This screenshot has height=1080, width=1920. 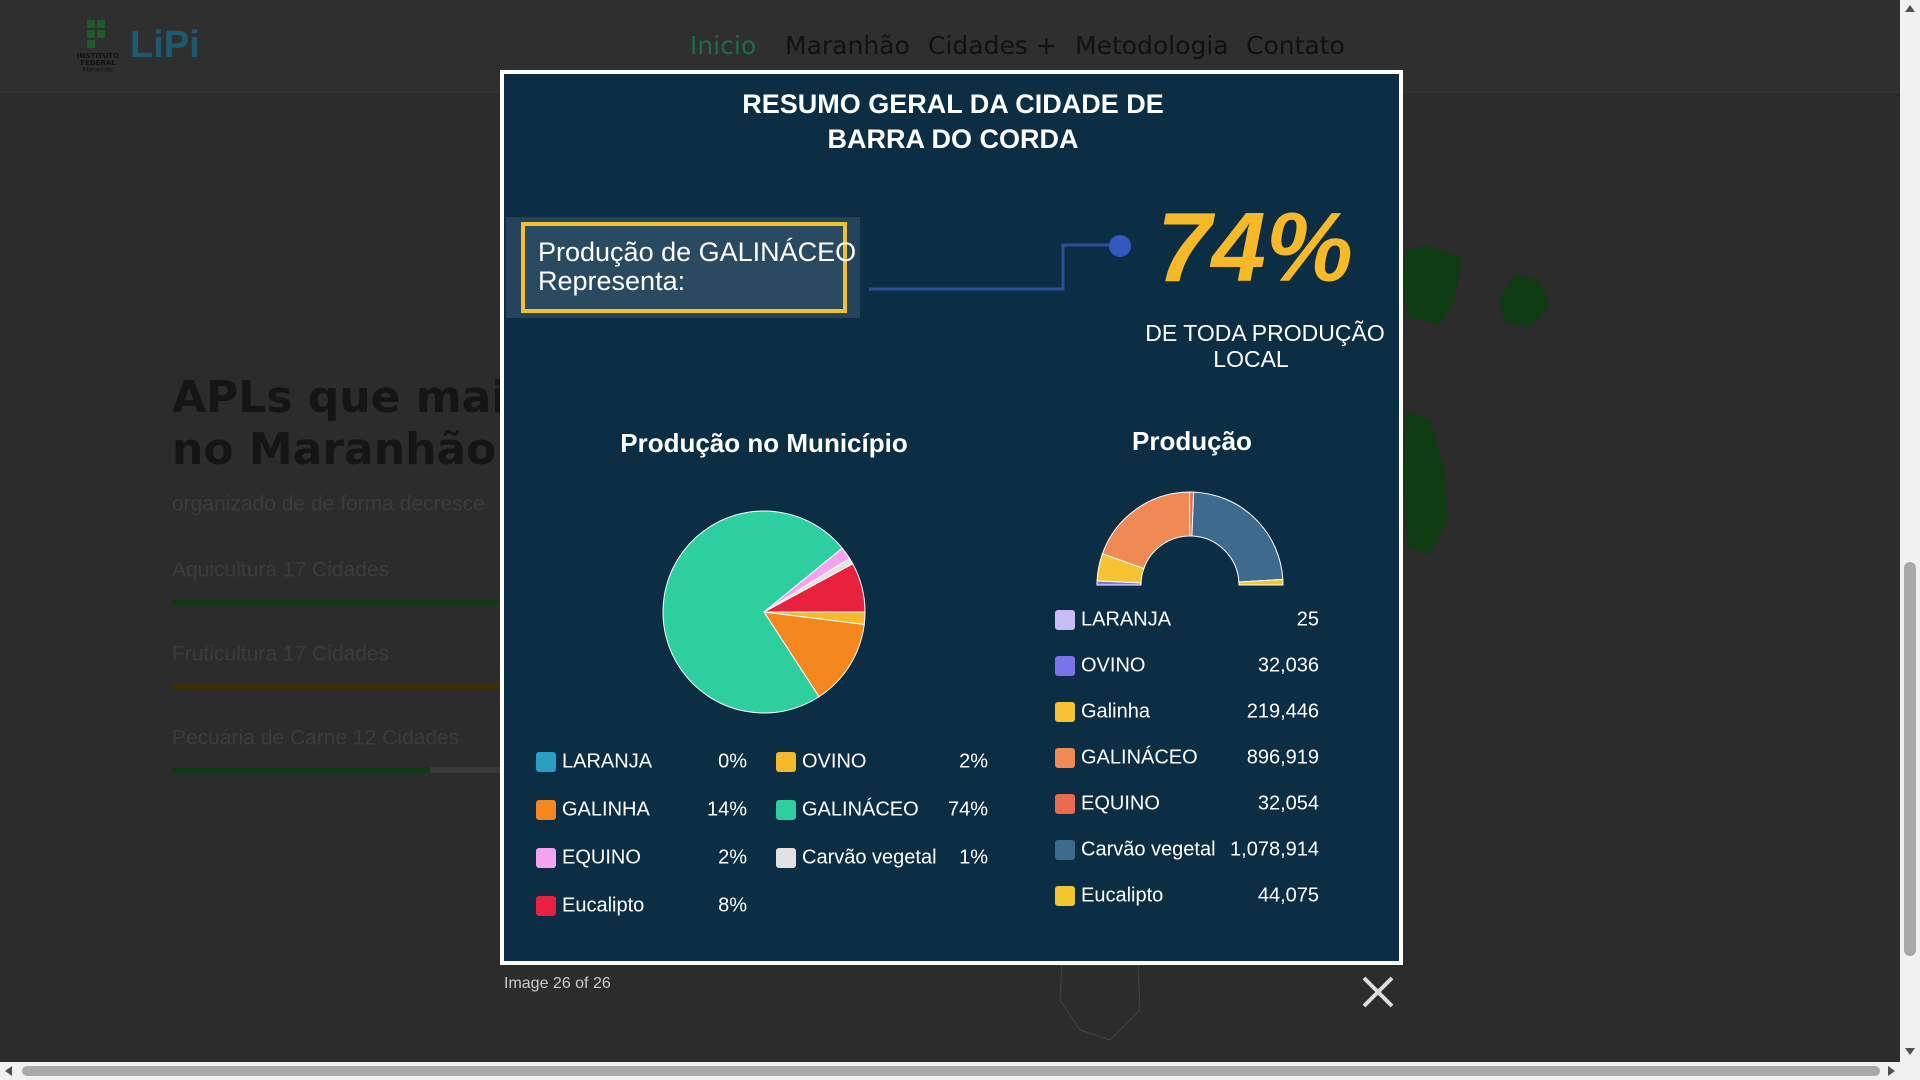 What do you see at coordinates (1116, 711) in the screenshot?
I see `legend-label: Galinha` at bounding box center [1116, 711].